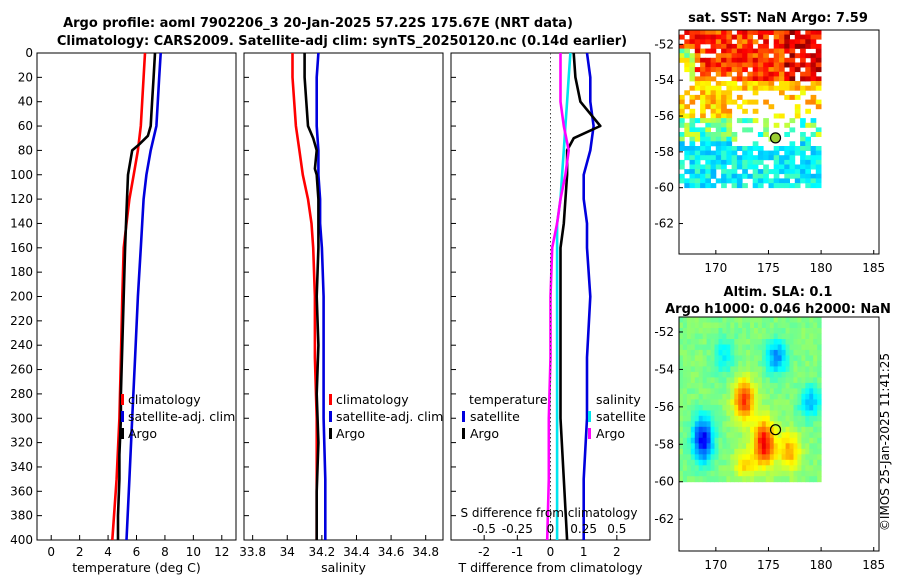  I want to click on map-x-tick-label: 175, so click(768, 565).